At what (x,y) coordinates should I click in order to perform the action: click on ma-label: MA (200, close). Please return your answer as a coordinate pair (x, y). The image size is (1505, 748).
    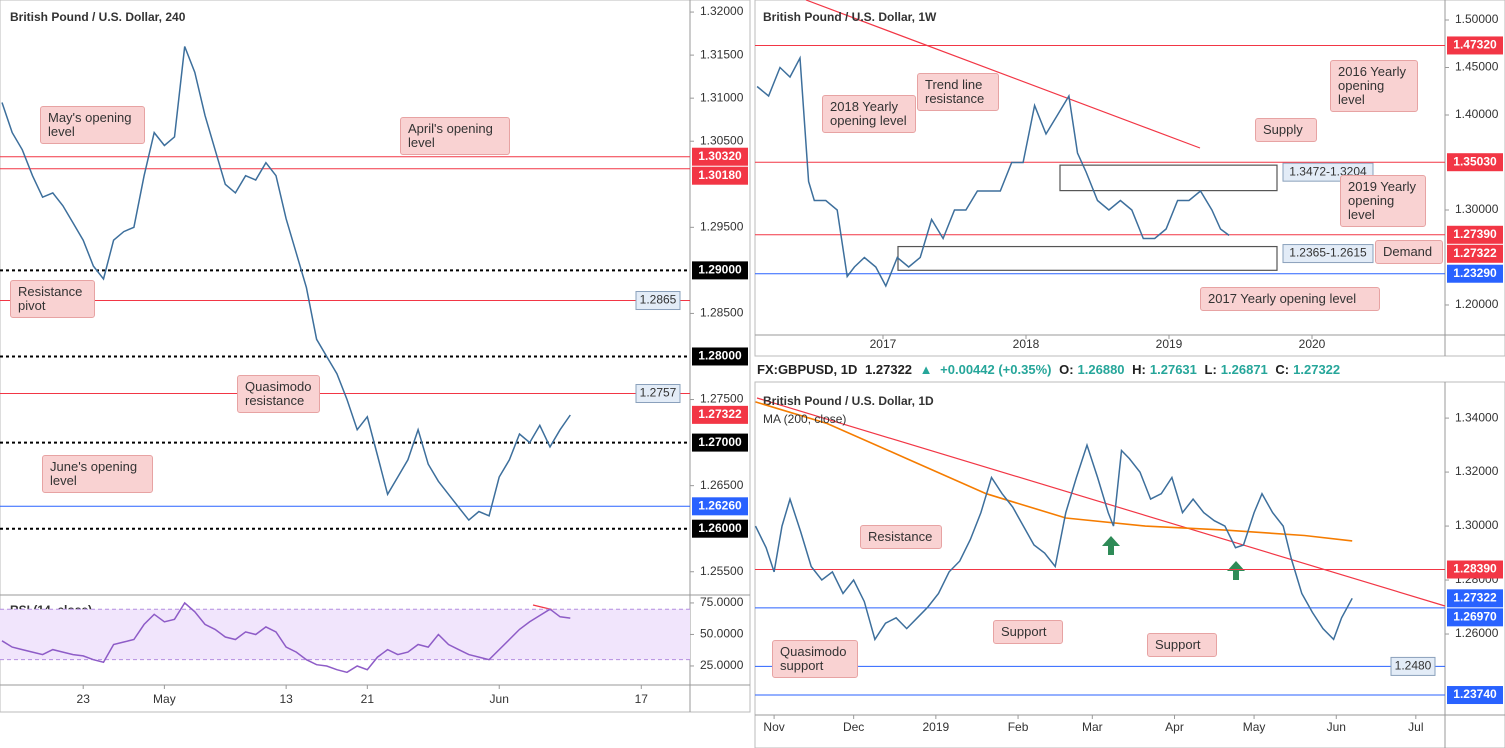
    Looking at the image, I should click on (804, 419).